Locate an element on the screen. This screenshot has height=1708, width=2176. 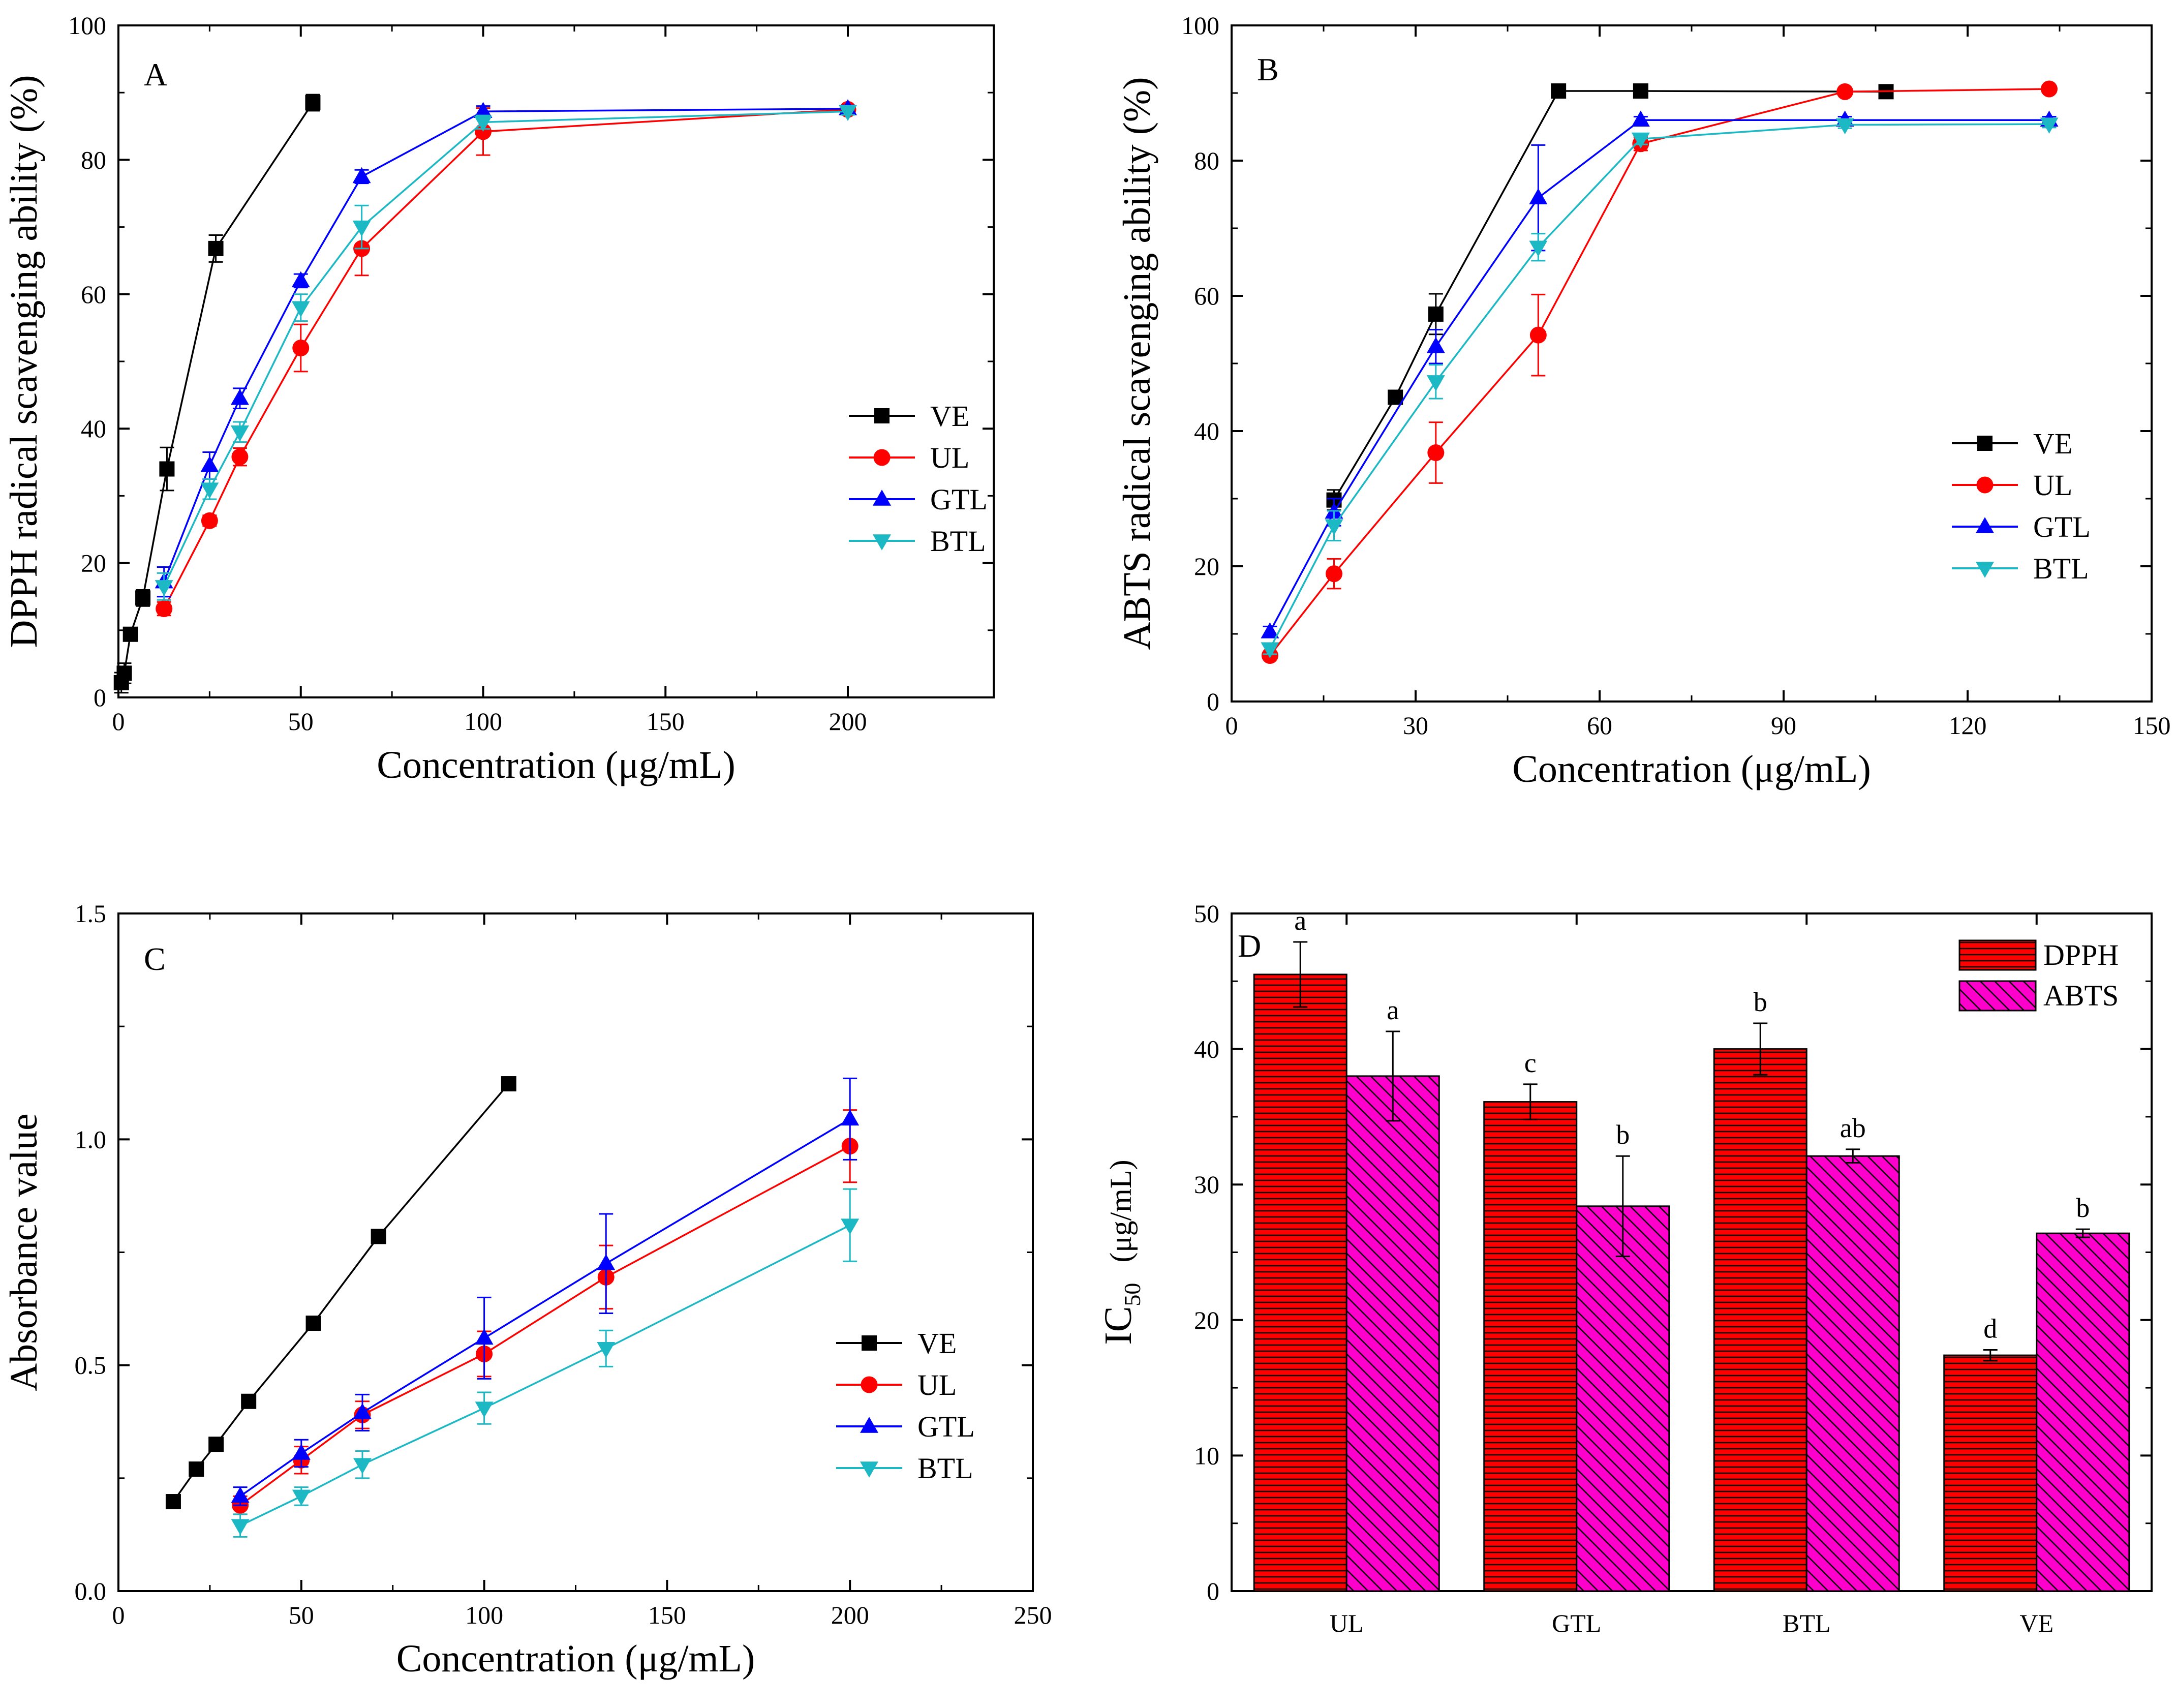
bar-abts-gtl is located at coordinates (1623, 1398).